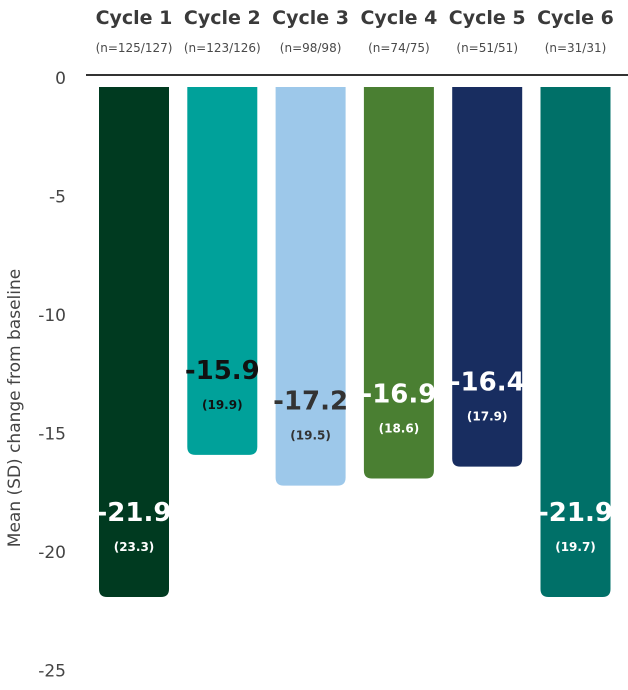  What do you see at coordinates (222, 371) in the screenshot?
I see `value-label: -15.9` at bounding box center [222, 371].